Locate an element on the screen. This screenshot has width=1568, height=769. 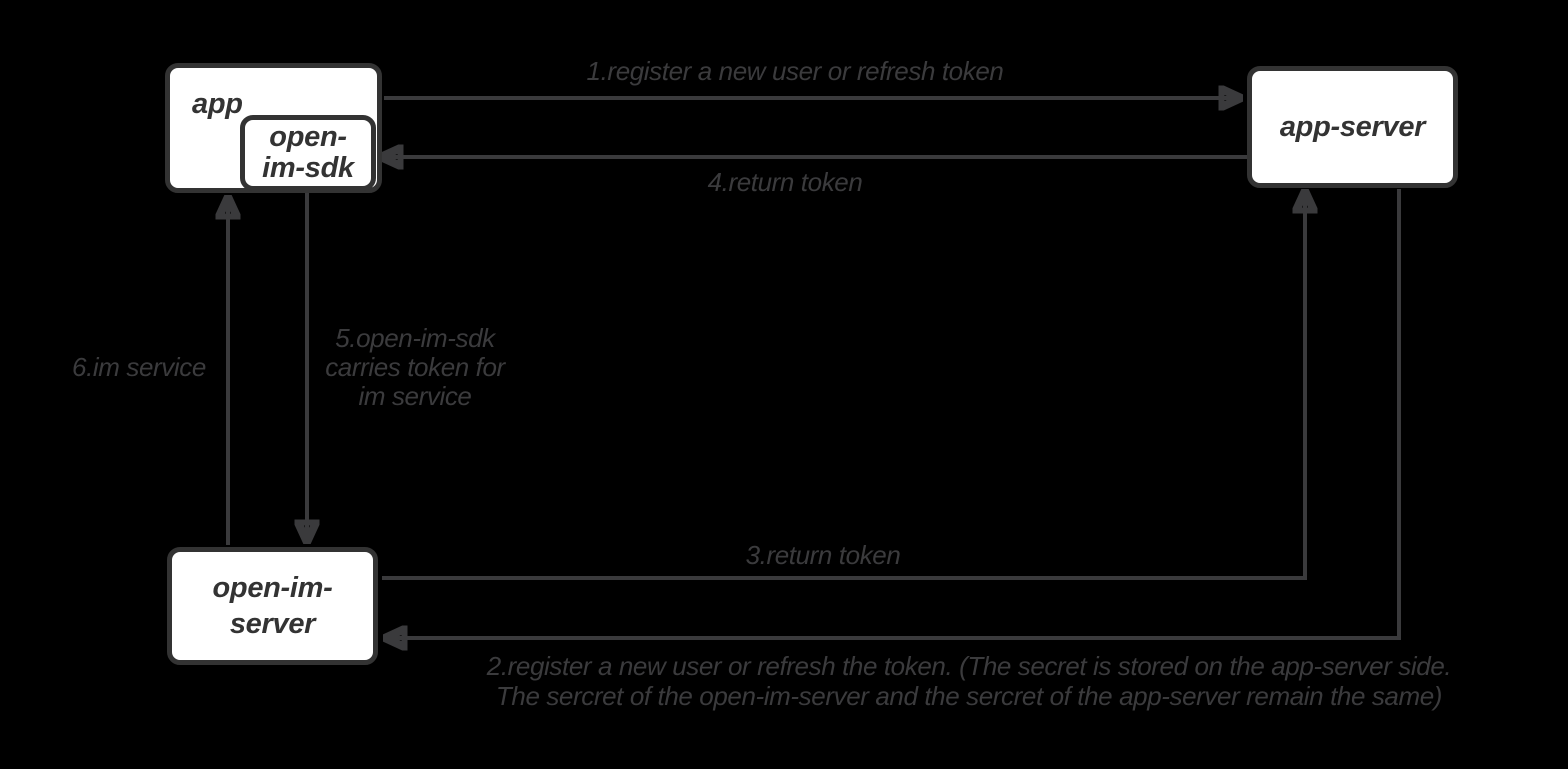
edge-label-3: 3.return token is located at coordinates (823, 555).